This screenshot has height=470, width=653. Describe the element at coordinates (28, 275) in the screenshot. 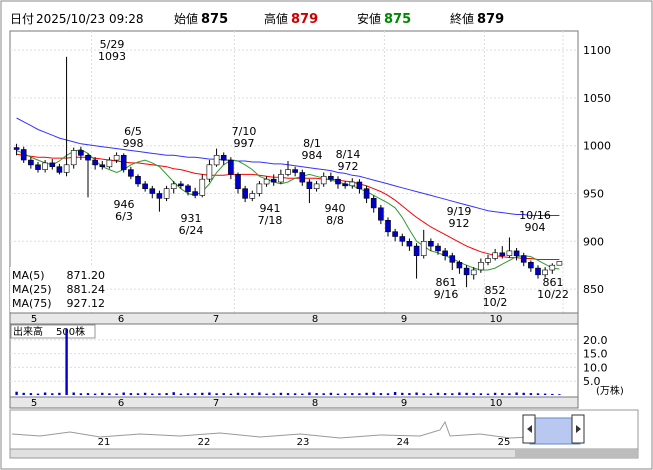

I see `legend-name: MA(5)` at that location.